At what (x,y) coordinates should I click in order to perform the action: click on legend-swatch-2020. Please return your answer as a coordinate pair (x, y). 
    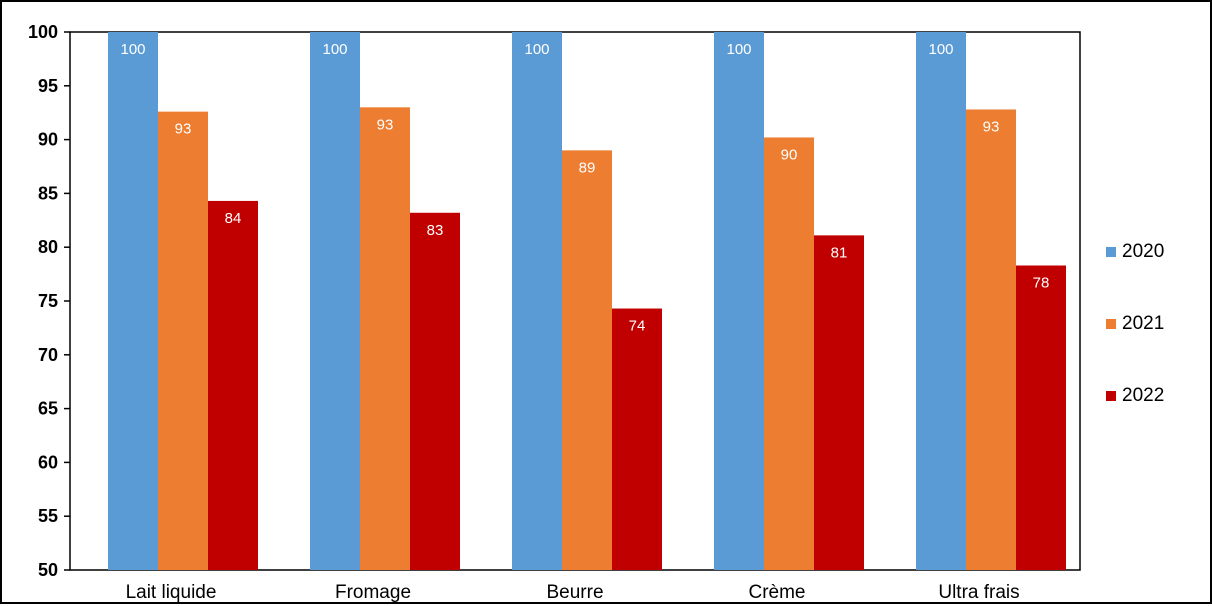
    Looking at the image, I should click on (1111, 252).